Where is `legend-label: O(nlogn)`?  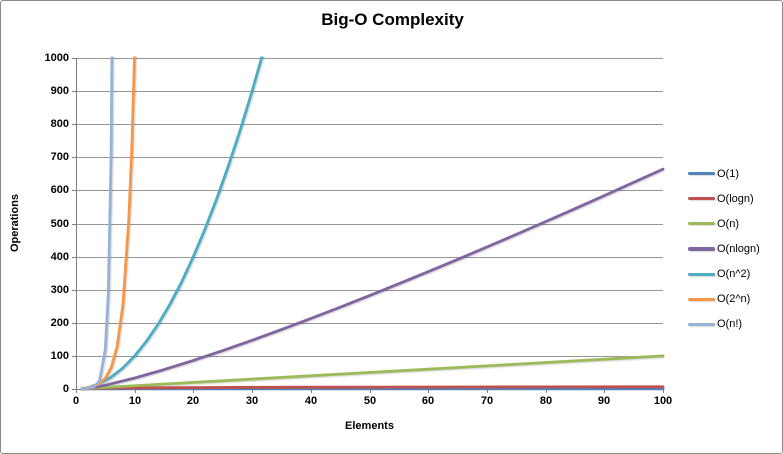
legend-label: O(nlogn) is located at coordinates (738, 248).